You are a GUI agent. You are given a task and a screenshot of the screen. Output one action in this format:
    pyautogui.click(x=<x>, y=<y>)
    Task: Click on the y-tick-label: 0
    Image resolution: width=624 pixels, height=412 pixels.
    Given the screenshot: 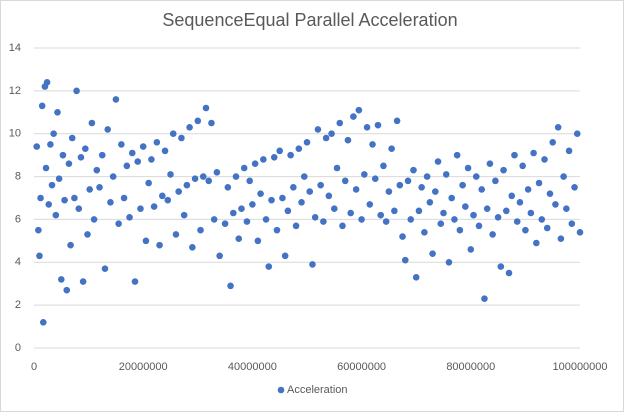 What is the action you would take?
    pyautogui.click(x=18, y=348)
    